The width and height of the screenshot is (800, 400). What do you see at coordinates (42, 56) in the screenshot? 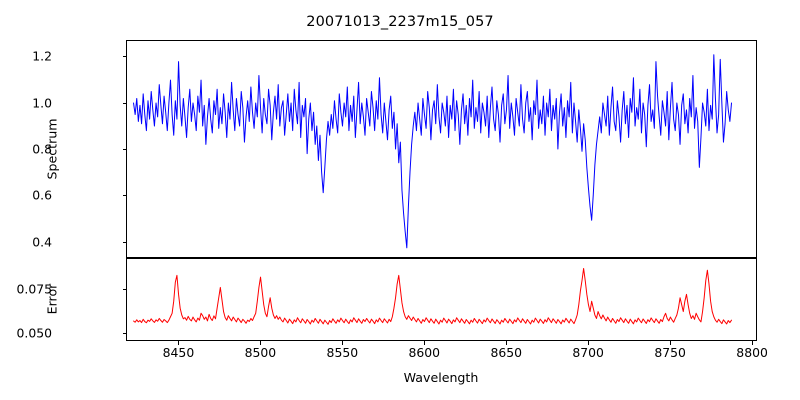
I see `yticks-spectrum-4: 1.2` at bounding box center [42, 56].